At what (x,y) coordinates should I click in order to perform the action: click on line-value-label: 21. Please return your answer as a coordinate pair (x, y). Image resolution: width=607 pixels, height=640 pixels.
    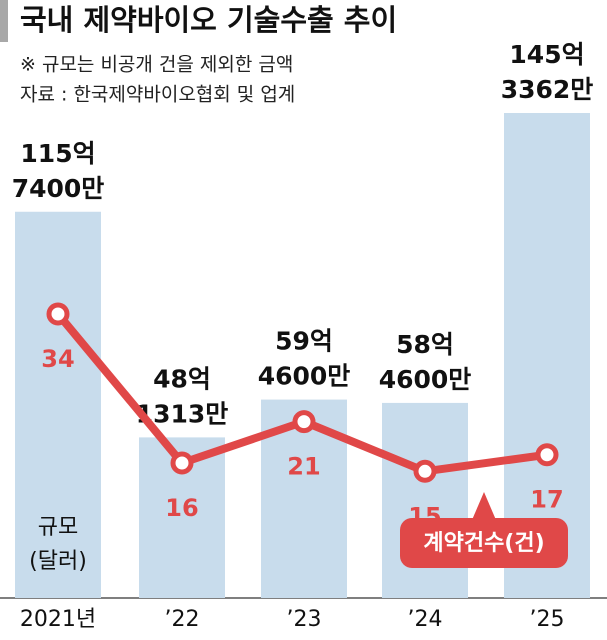
    Looking at the image, I should click on (303, 467).